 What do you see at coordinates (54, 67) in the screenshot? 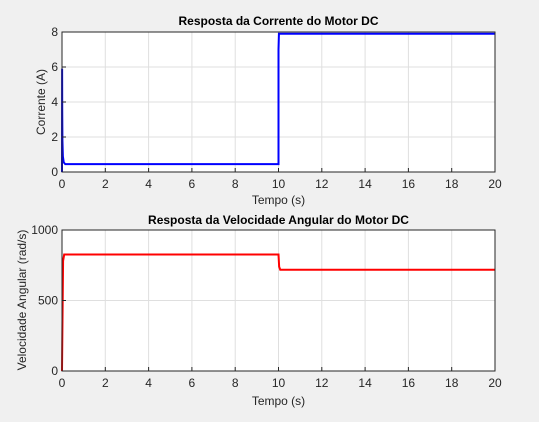
I see `current-y-tick-label: 6` at bounding box center [54, 67].